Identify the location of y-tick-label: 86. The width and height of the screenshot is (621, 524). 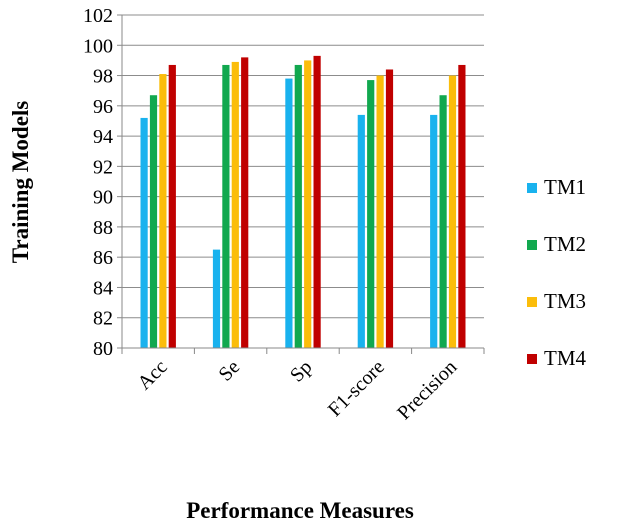
(103, 258).